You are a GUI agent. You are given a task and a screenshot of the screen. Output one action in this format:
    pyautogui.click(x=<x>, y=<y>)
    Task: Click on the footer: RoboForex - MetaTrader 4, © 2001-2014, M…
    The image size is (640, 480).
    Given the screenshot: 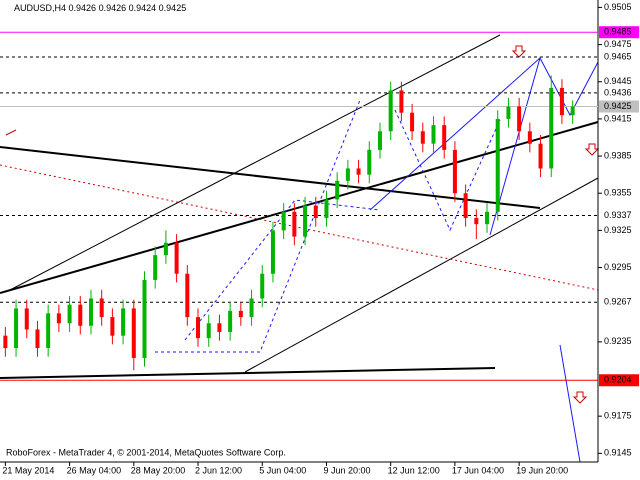 What is the action you would take?
    pyautogui.click(x=146, y=452)
    